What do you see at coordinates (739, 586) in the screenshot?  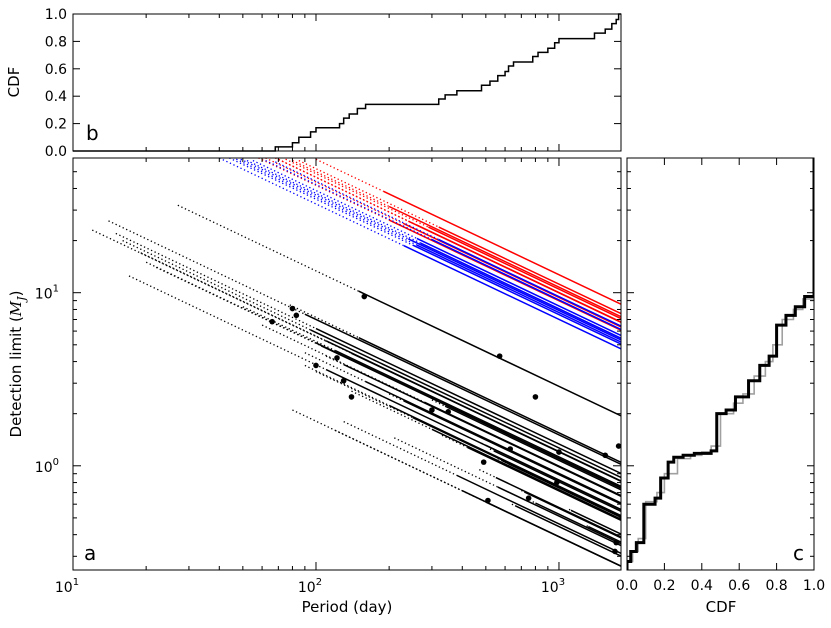 I see `panel-c-x-tick-label: 0.6` at bounding box center [739, 586].